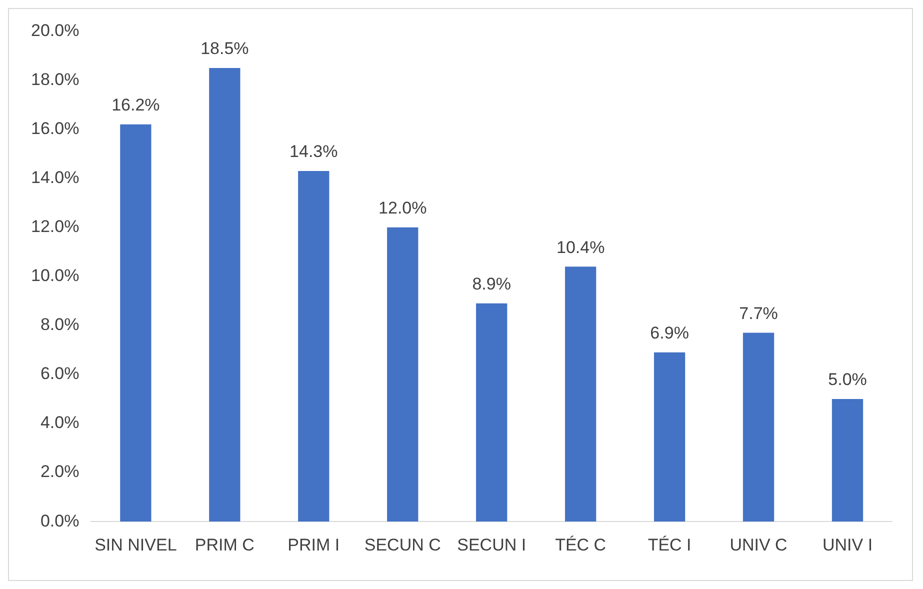 This screenshot has height=589, width=923. I want to click on data-label: 12.0%, so click(402, 208).